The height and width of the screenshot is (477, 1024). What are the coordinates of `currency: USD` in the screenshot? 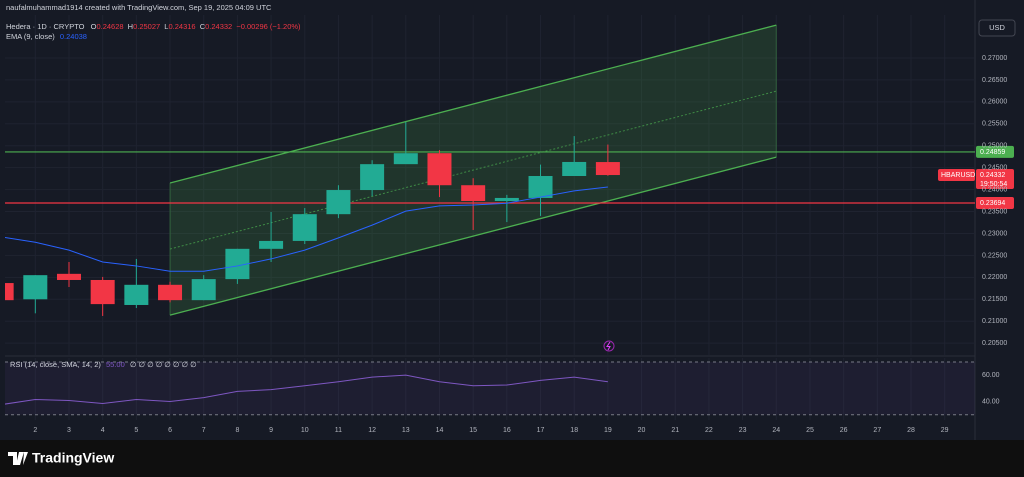 It's located at (997, 27).